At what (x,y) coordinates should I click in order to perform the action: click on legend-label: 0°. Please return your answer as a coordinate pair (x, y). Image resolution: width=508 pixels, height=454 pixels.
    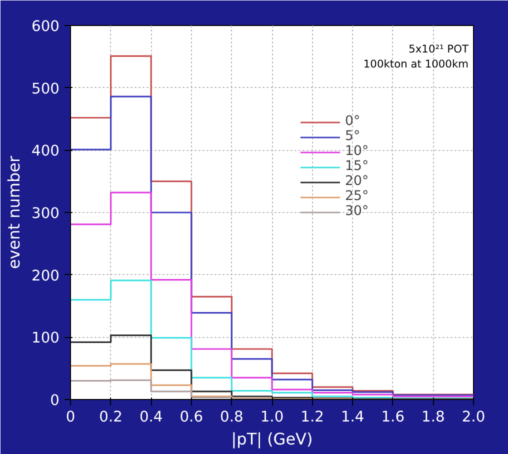
    Looking at the image, I should click on (353, 121).